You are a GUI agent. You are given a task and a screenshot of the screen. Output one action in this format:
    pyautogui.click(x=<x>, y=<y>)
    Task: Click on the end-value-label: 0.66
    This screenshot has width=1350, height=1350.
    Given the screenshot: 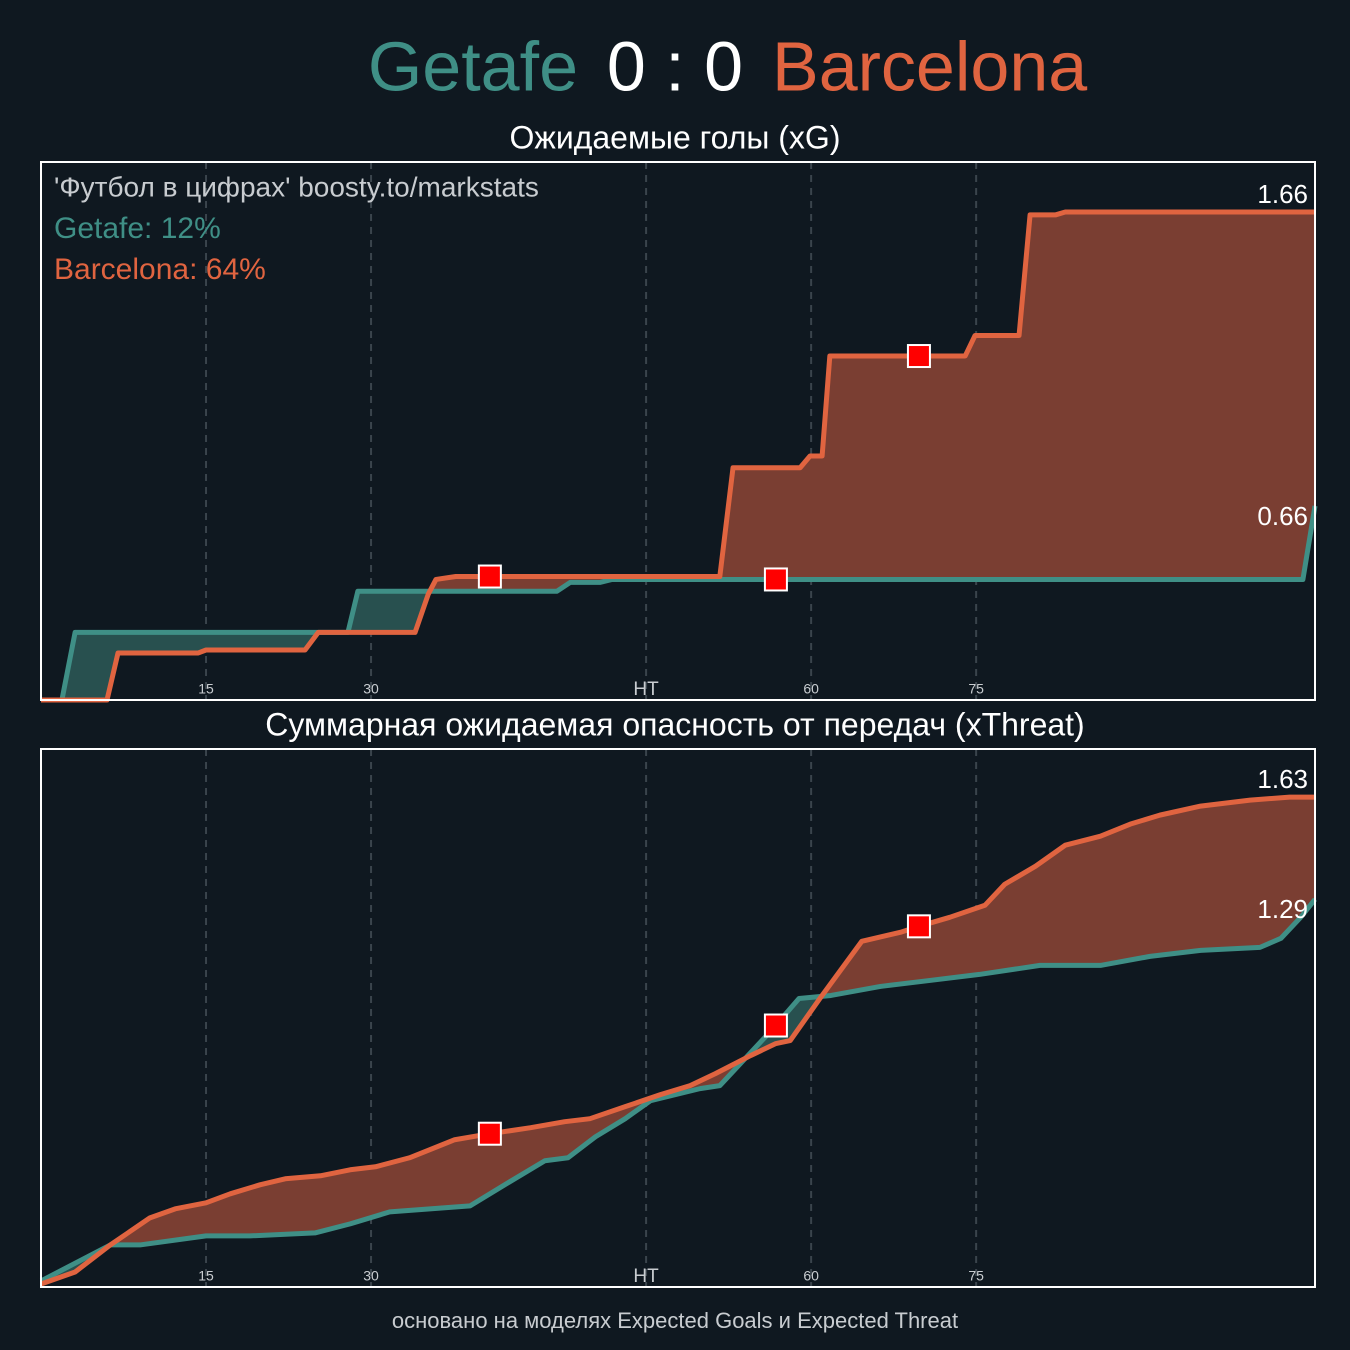 What is the action you would take?
    pyautogui.click(x=1282, y=516)
    